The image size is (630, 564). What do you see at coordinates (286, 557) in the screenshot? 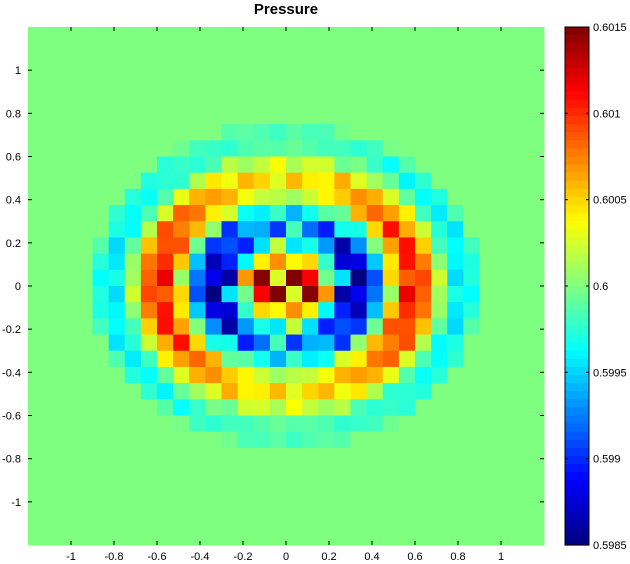
I see `x-tick-label: 0` at bounding box center [286, 557].